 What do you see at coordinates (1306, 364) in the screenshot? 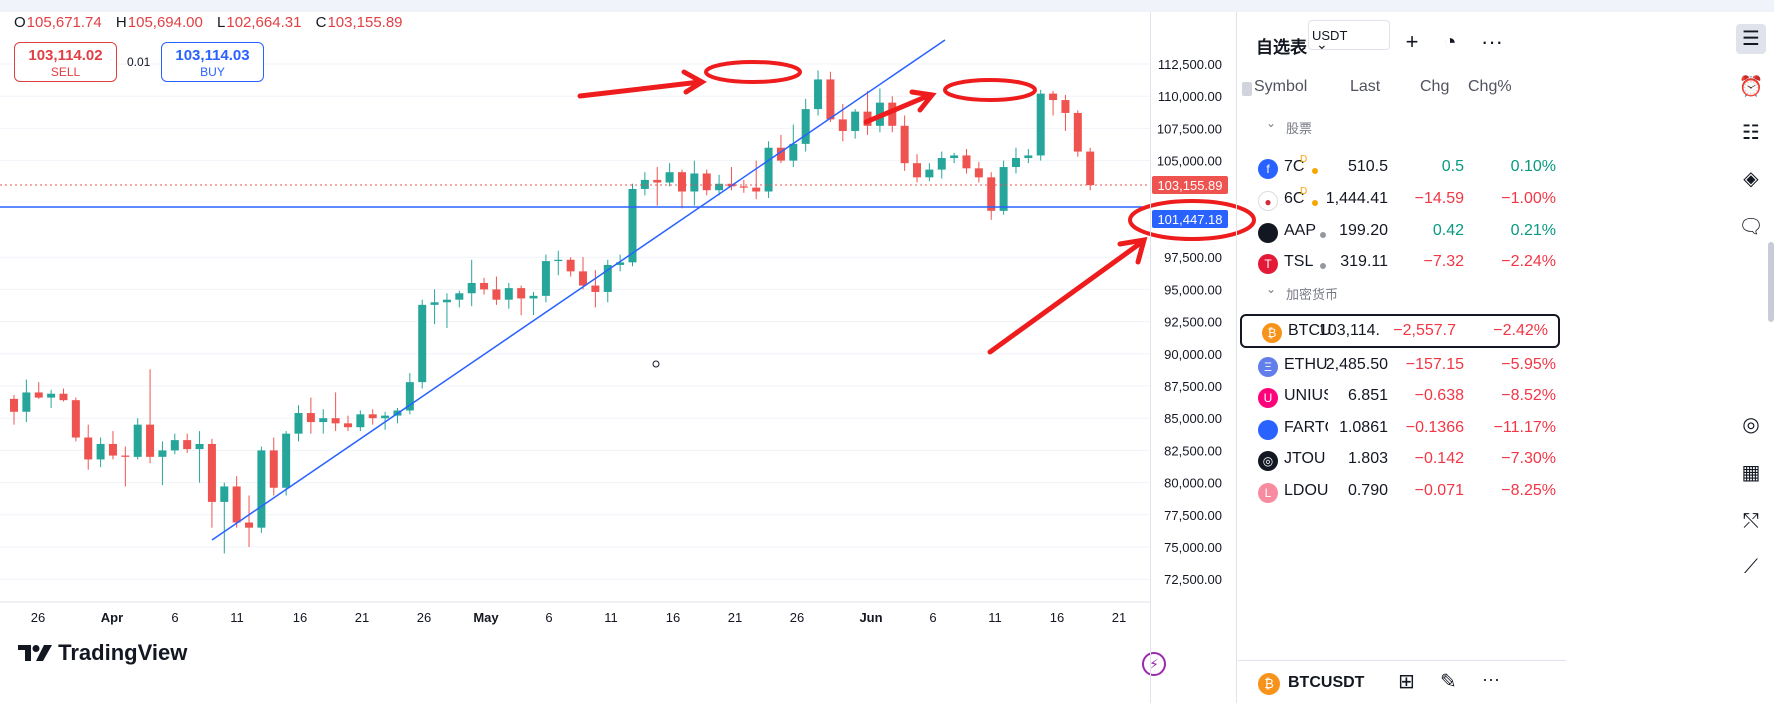
I see `row-symbol: ETHU` at bounding box center [1306, 364].